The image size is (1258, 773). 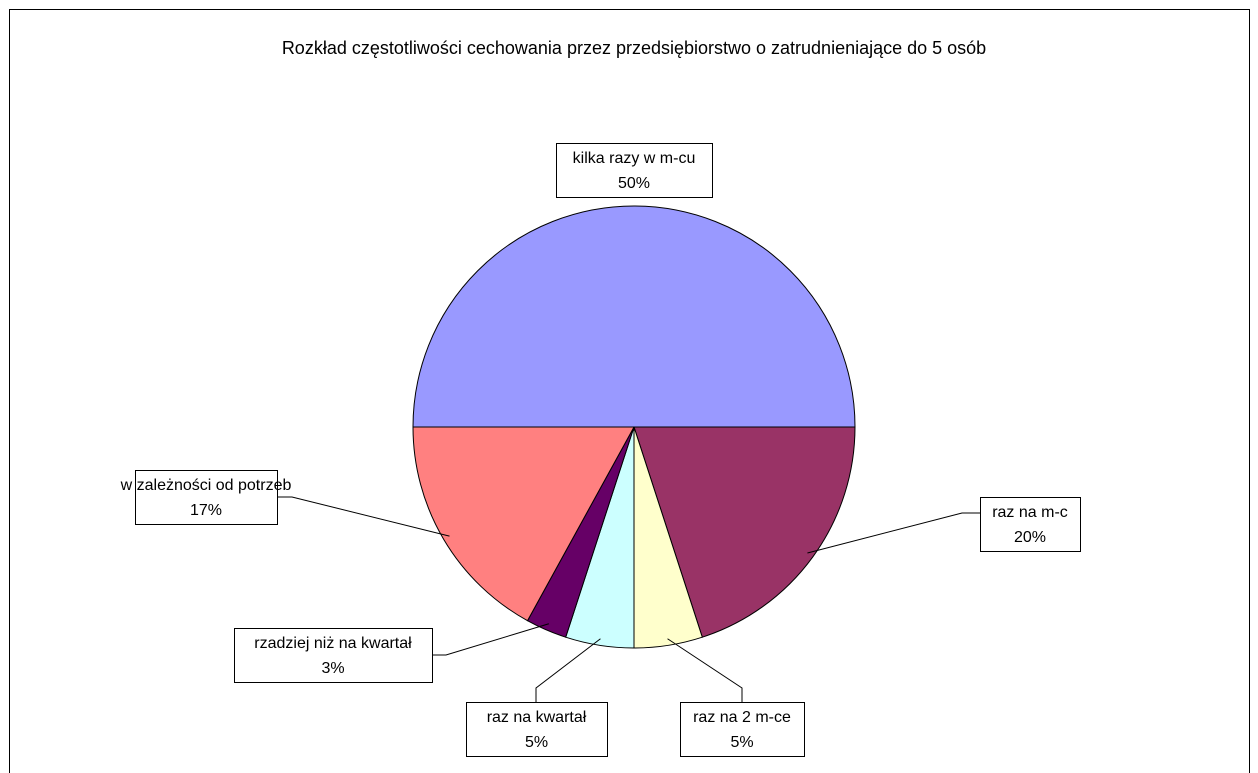 I want to click on slice-label: raz na m-c, so click(x=1030, y=512).